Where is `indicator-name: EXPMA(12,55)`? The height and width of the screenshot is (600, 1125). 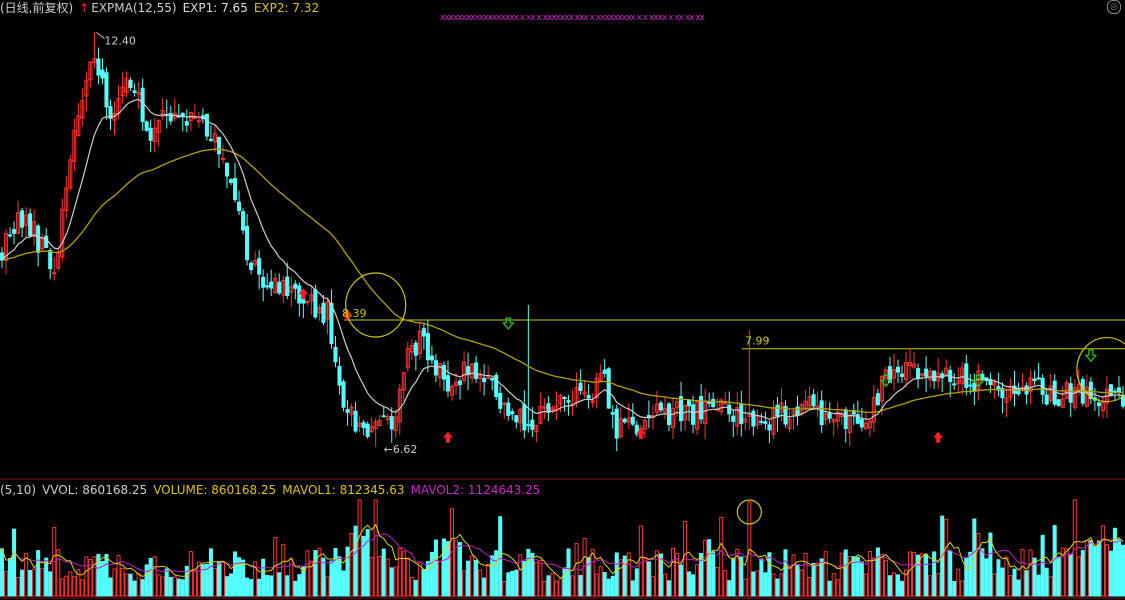
indicator-name: EXPMA(12,55) is located at coordinates (134, 8).